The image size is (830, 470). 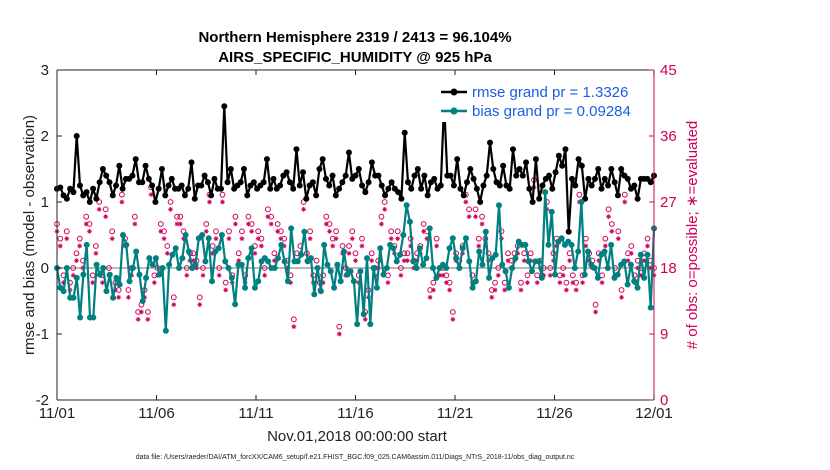 I want to click on x-tick-label: 11/11, so click(x=255, y=413).